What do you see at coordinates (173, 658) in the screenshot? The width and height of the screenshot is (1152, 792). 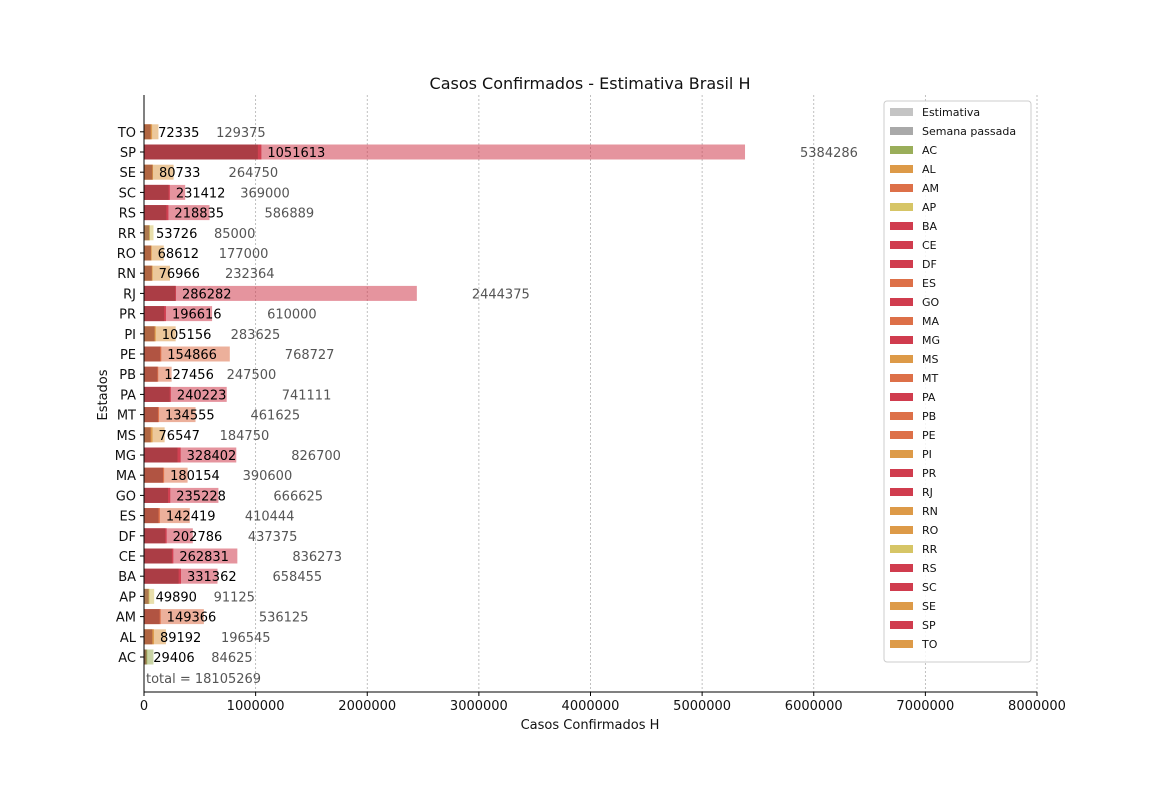 I see `label-current-ac: 29406` at bounding box center [173, 658].